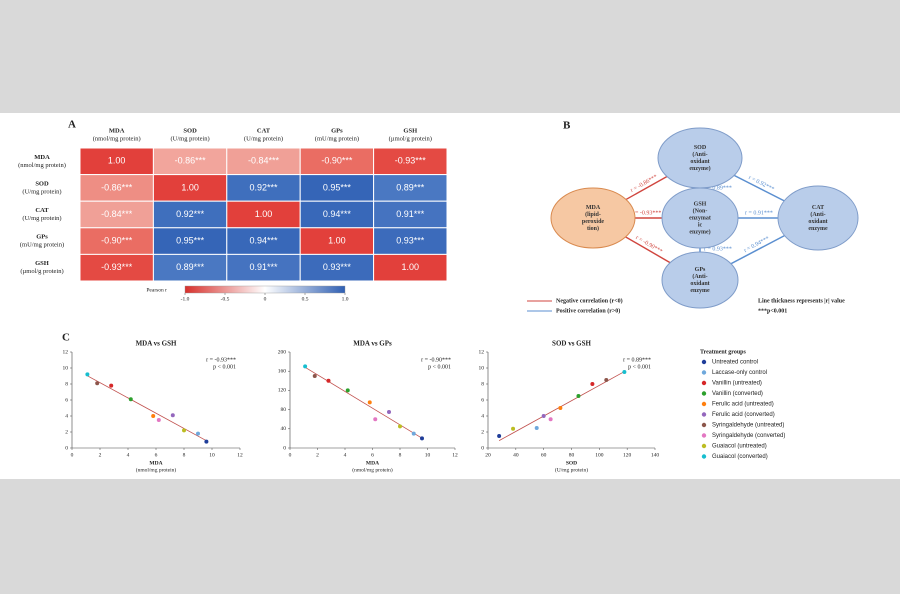 This screenshot has height=594, width=900. What do you see at coordinates (637, 360) in the screenshot?
I see `annotation: r = 0.89***` at bounding box center [637, 360].